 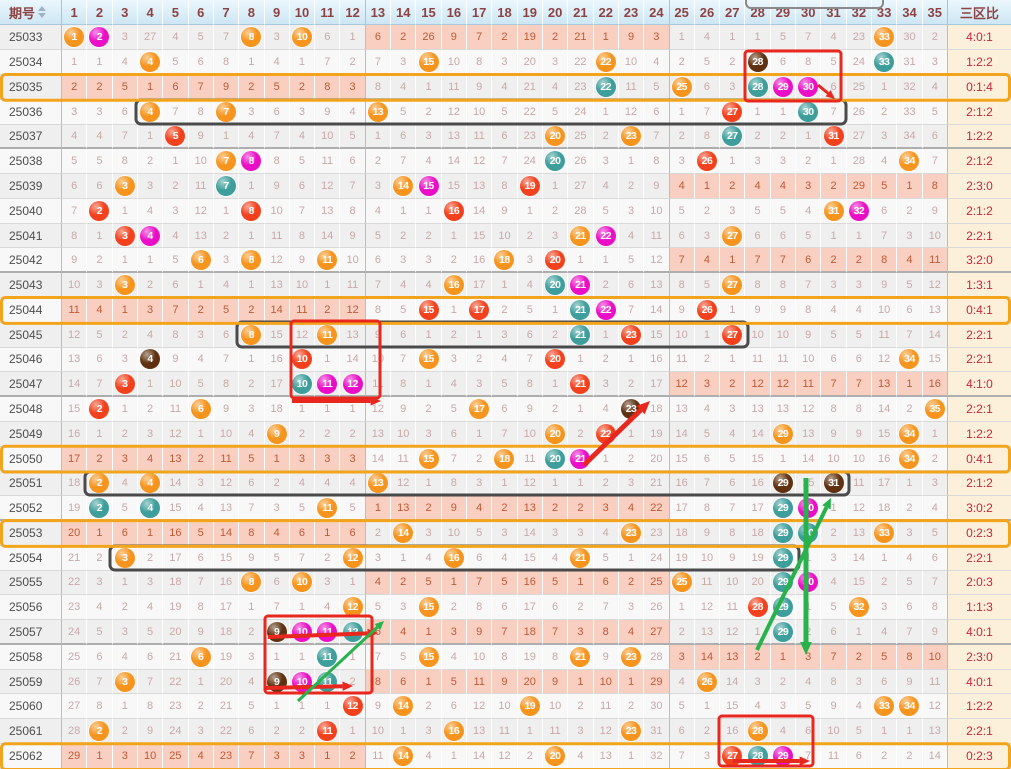 I want to click on ball-cell: 15, so click(x=429, y=608).